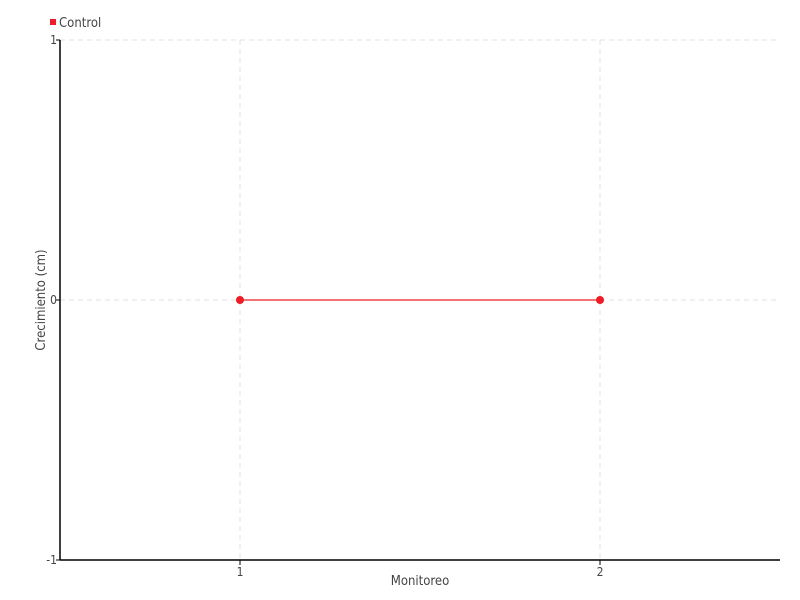  Describe the element at coordinates (53, 22) in the screenshot. I see `legend-swatch` at that location.